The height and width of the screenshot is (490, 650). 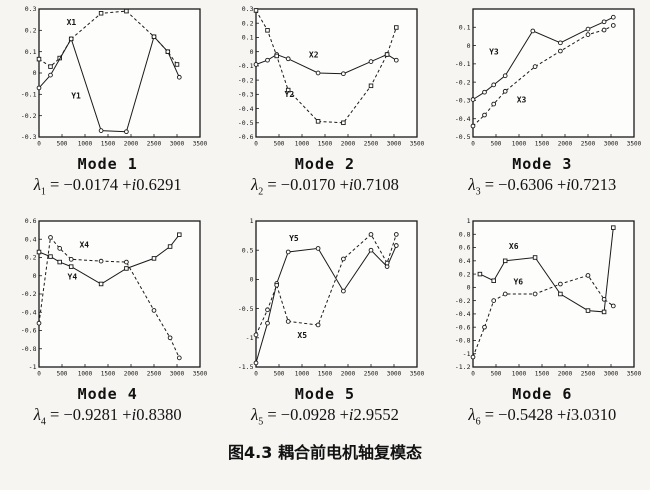 I want to click on svg-text: 1, so click(x=252, y=221).